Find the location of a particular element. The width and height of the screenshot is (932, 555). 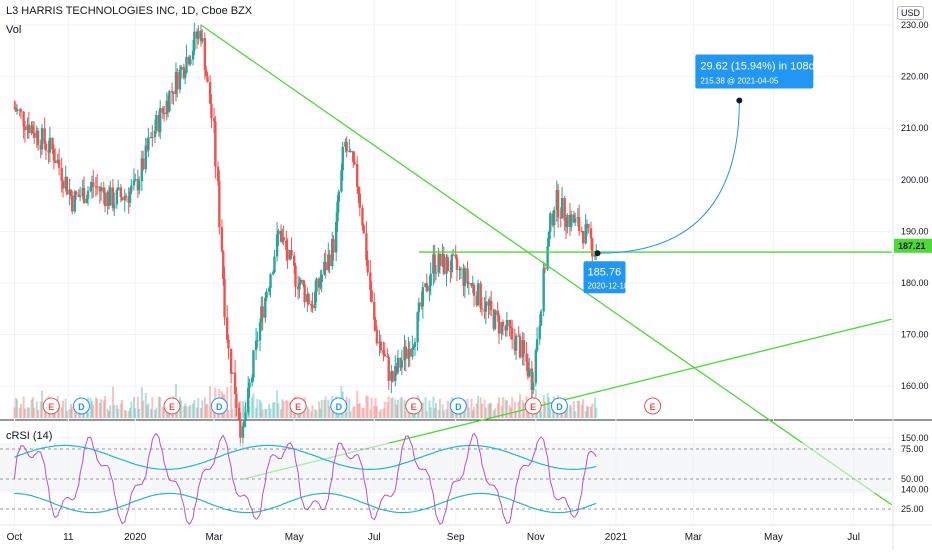

price-tick-label: 210.00 is located at coordinates (915, 128).